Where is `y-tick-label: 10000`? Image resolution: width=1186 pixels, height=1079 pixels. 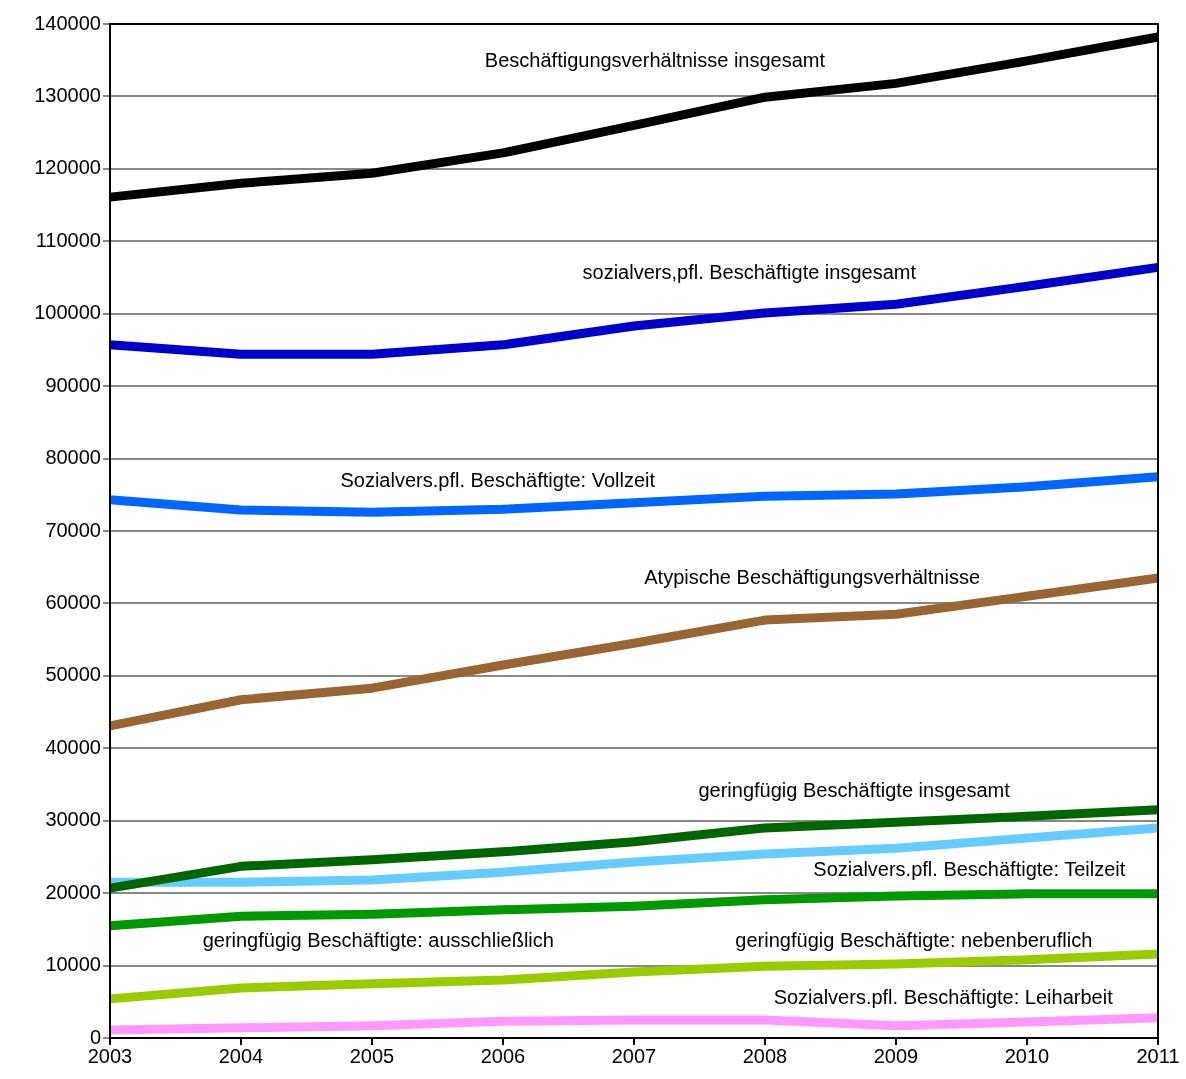
y-tick-label: 10000 is located at coordinates (73, 964).